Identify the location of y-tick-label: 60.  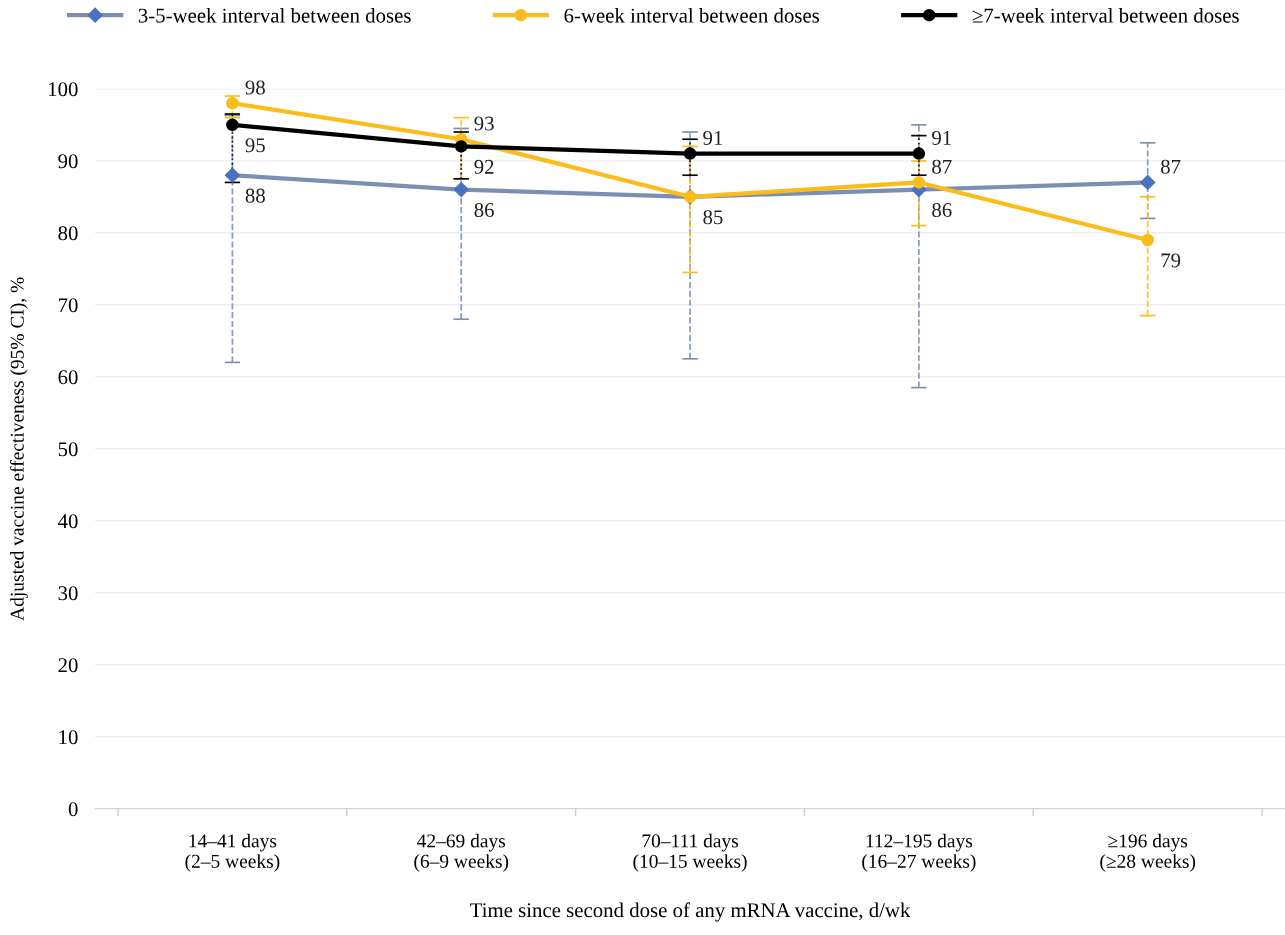
(68, 377).